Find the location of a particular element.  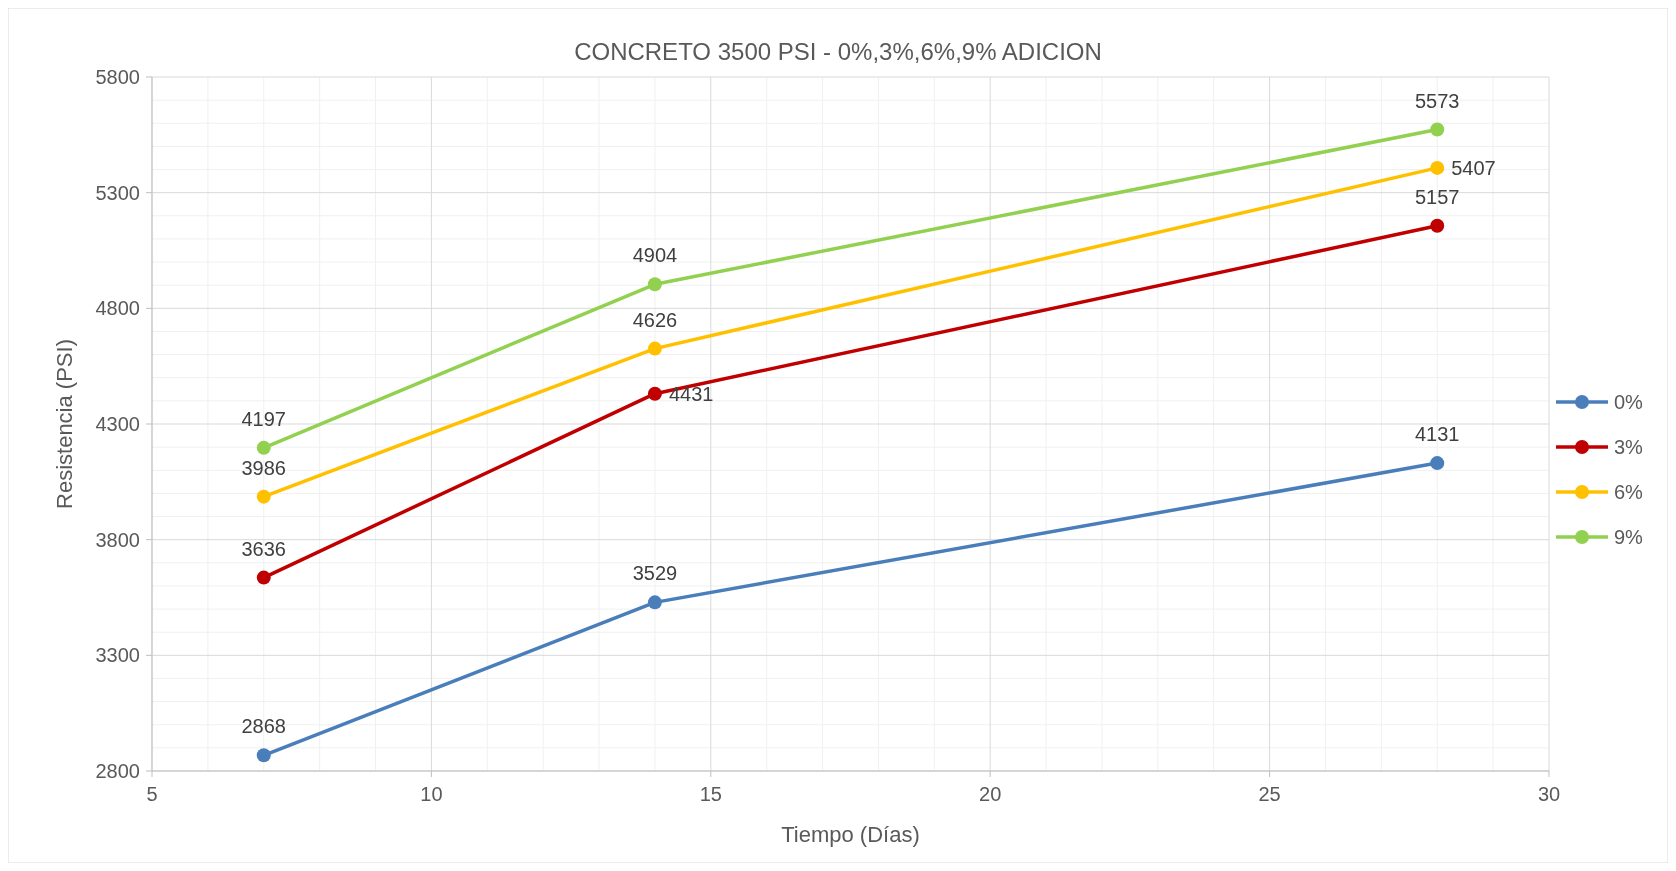

x-tick-label: 25 is located at coordinates (1269, 794).